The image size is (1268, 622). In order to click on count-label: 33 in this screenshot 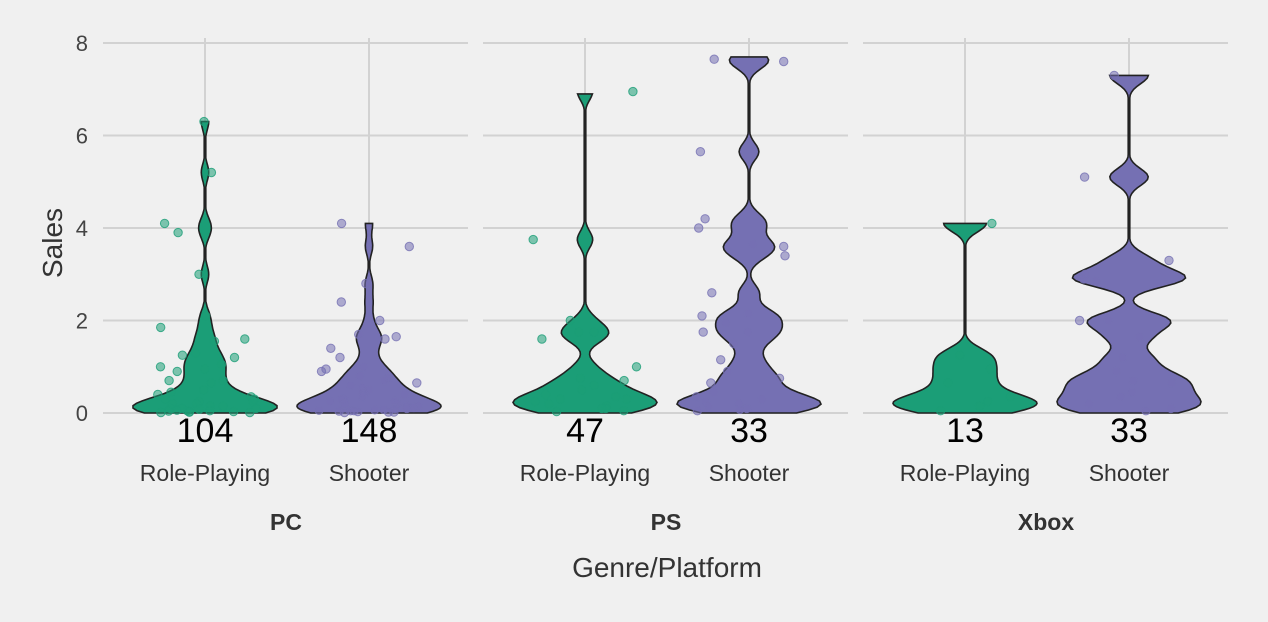, I will do `click(749, 431)`.